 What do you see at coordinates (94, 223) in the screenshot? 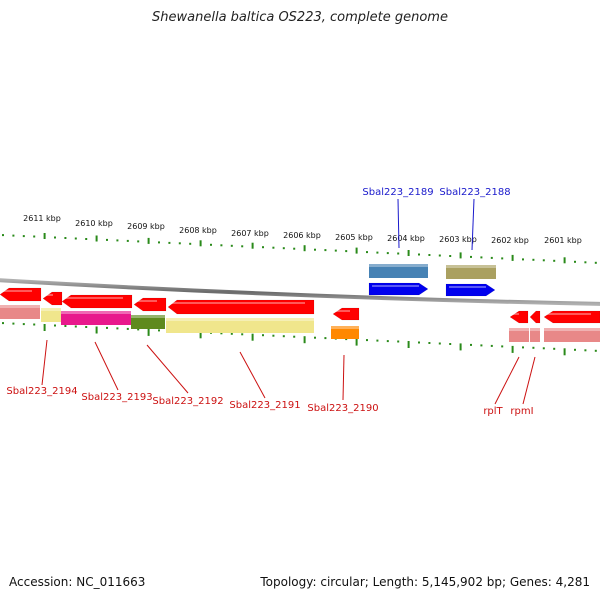
I see `scale-label: 2610 kbp` at bounding box center [94, 223].